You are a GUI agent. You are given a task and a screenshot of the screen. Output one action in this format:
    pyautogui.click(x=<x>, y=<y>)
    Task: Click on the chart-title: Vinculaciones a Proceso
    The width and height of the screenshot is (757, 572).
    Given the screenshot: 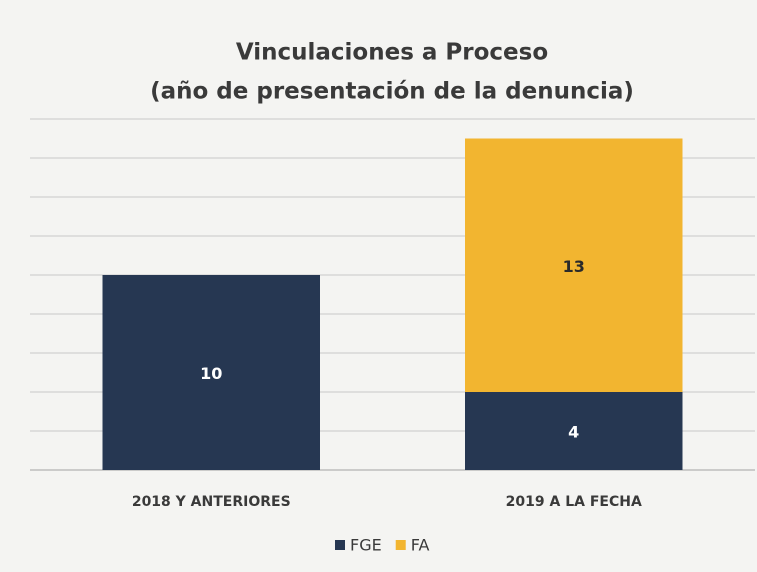 What is the action you would take?
    pyautogui.click(x=392, y=53)
    